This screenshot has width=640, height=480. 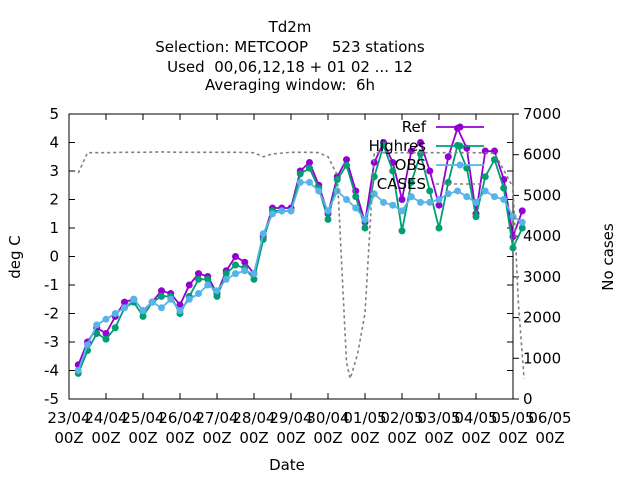 I want to click on y-tick-label: -4, so click(x=51, y=371).